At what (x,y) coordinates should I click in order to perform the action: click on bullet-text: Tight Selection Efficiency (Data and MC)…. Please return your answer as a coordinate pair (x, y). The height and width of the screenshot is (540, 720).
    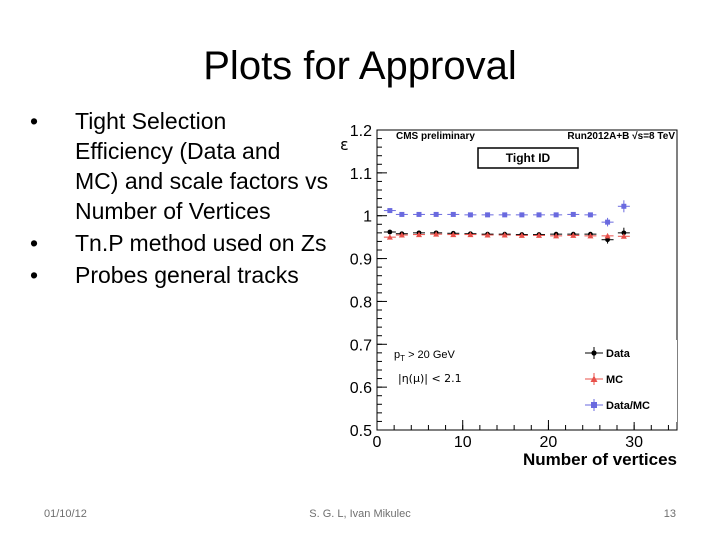
    Looking at the image, I should click on (202, 166).